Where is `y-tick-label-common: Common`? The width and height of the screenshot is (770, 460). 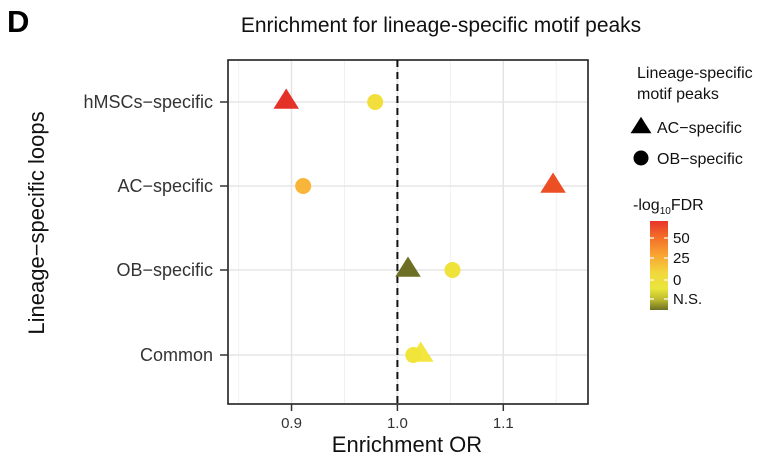 y-tick-label-common: Common is located at coordinates (176, 355).